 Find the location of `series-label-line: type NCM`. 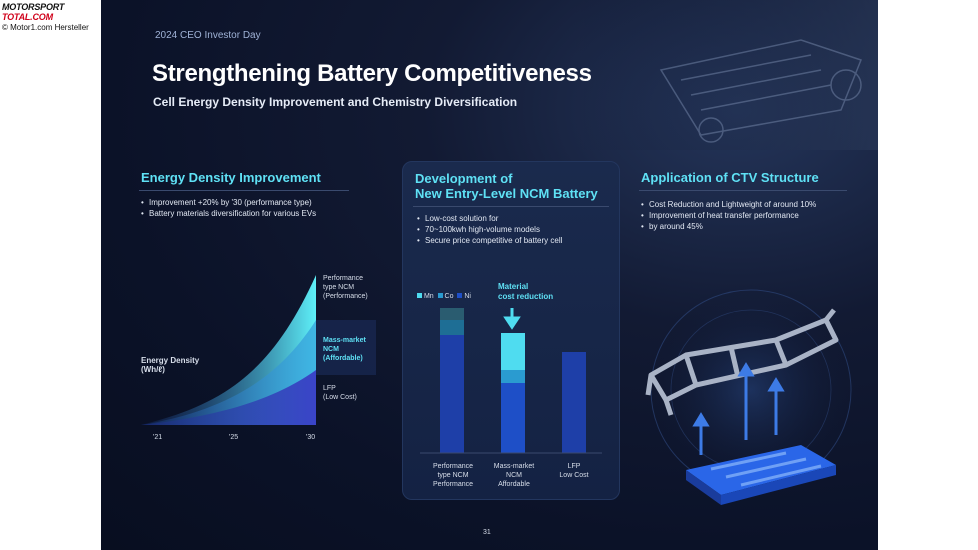

series-label-line: type NCM is located at coordinates (339, 287).